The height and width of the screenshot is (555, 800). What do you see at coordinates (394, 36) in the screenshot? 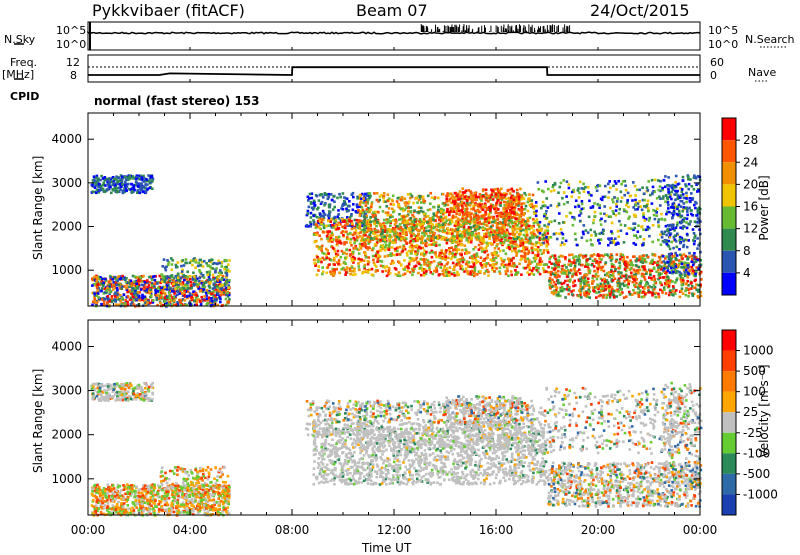
I see `noise-panel-frame` at bounding box center [394, 36].